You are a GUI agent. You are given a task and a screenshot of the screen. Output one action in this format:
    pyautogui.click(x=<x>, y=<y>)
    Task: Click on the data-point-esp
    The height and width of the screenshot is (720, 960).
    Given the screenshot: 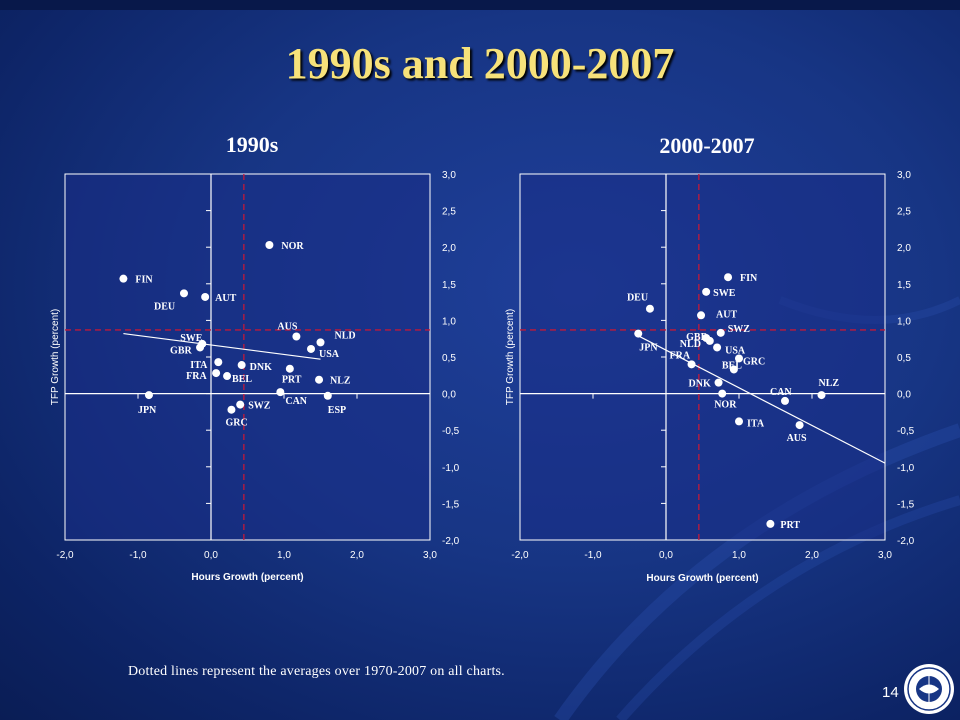 What is the action you would take?
    pyautogui.click(x=327, y=395)
    